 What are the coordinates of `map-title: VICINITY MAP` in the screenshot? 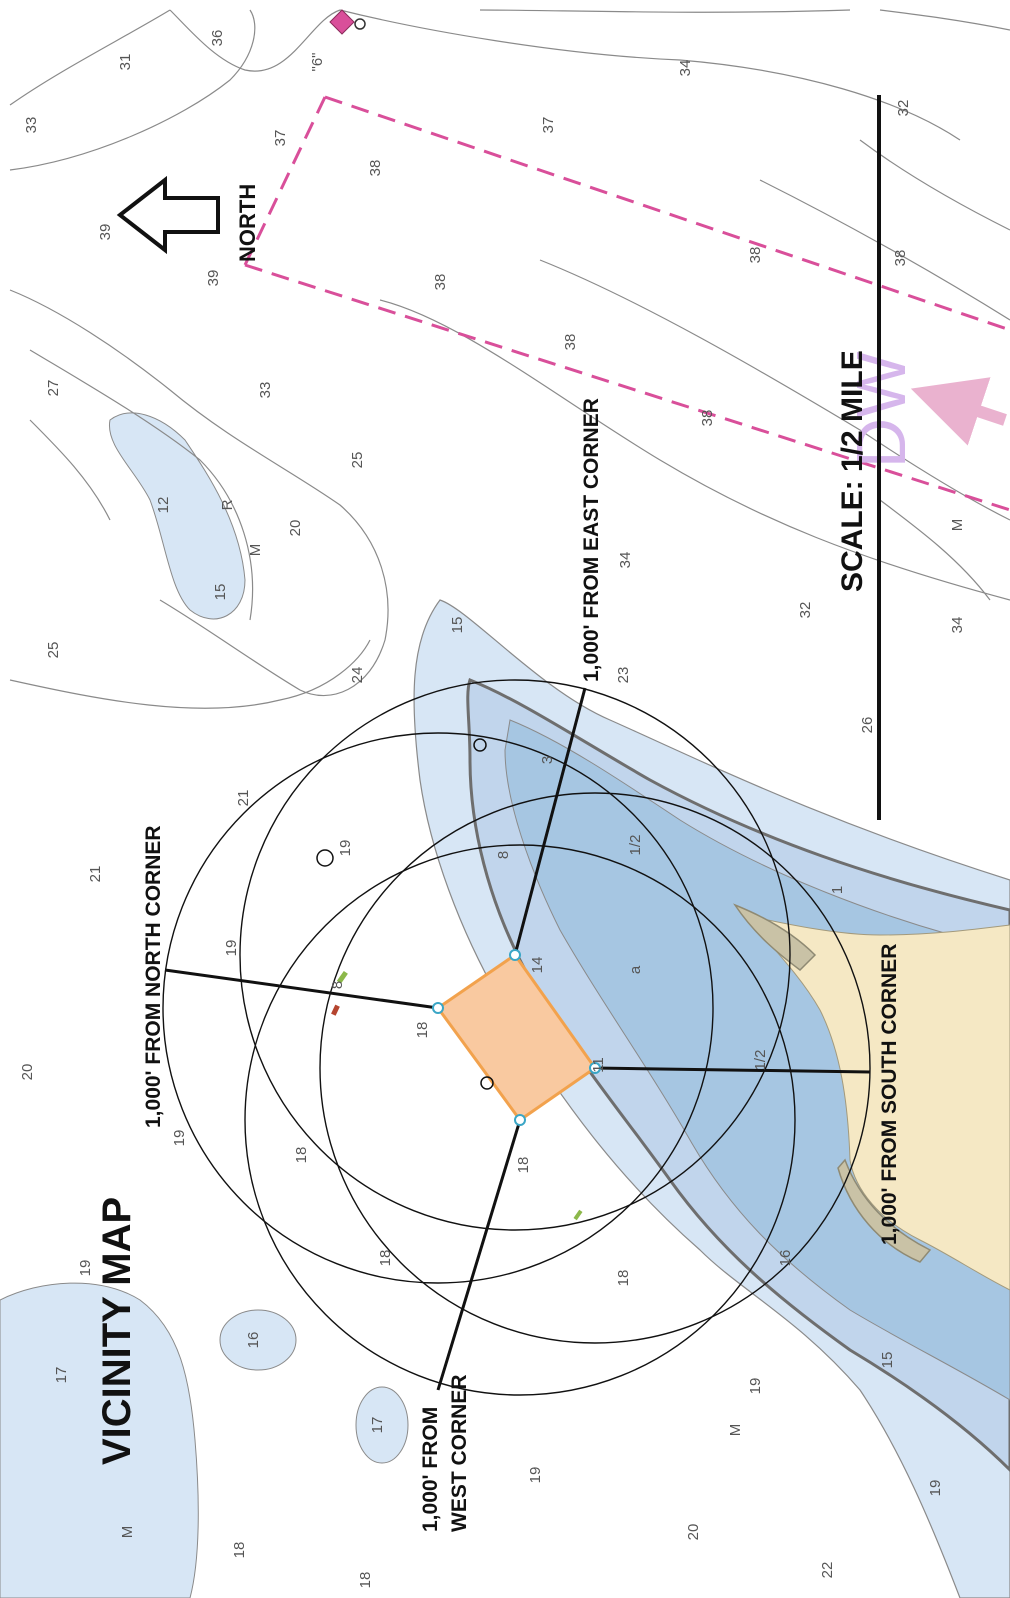 It's located at (117, 1331).